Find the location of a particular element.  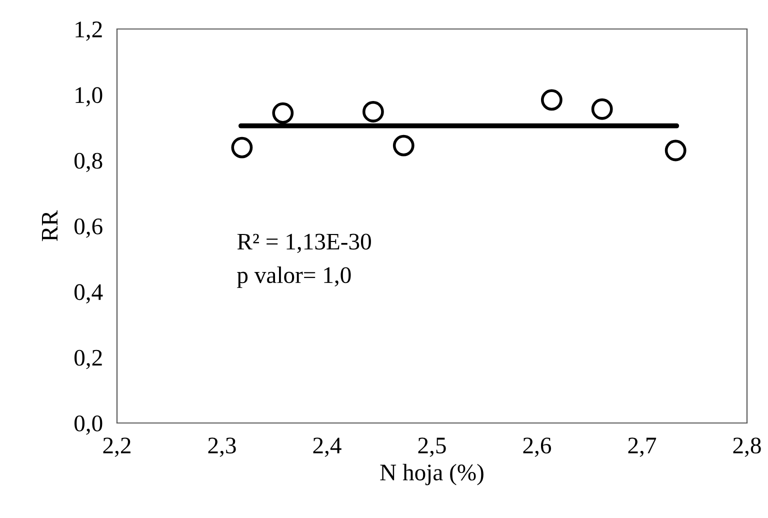

x-tick-label: 2,6 is located at coordinates (537, 447).